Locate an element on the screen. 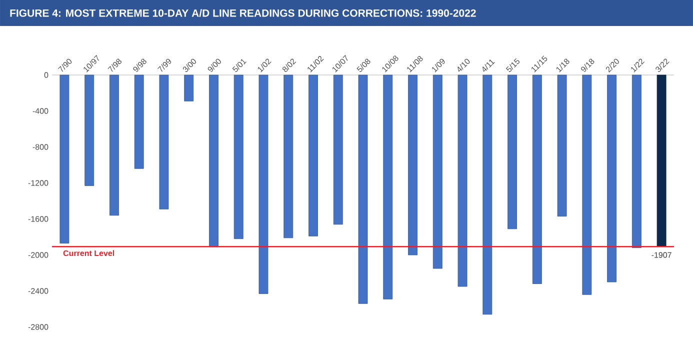 The width and height of the screenshot is (693, 339). x-tick-label: 7/99 is located at coordinates (164, 65).